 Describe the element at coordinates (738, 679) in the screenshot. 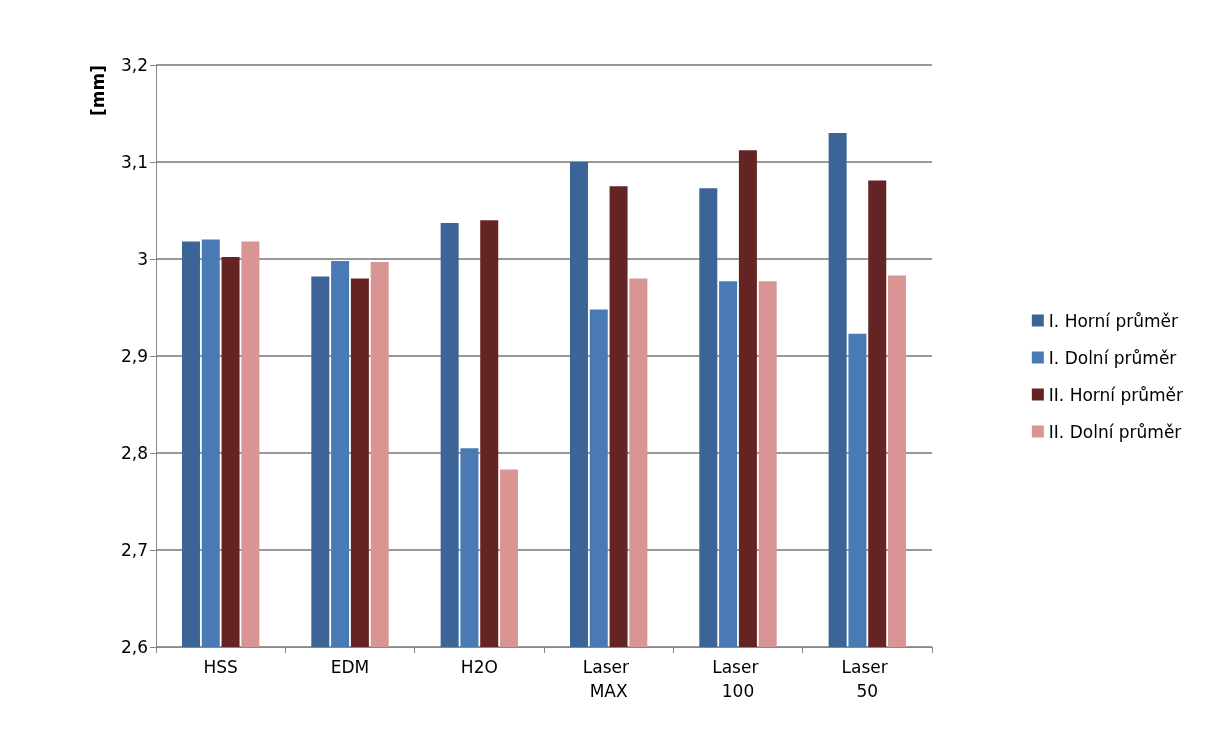

I see `x-tick-label: Laser 100` at that location.